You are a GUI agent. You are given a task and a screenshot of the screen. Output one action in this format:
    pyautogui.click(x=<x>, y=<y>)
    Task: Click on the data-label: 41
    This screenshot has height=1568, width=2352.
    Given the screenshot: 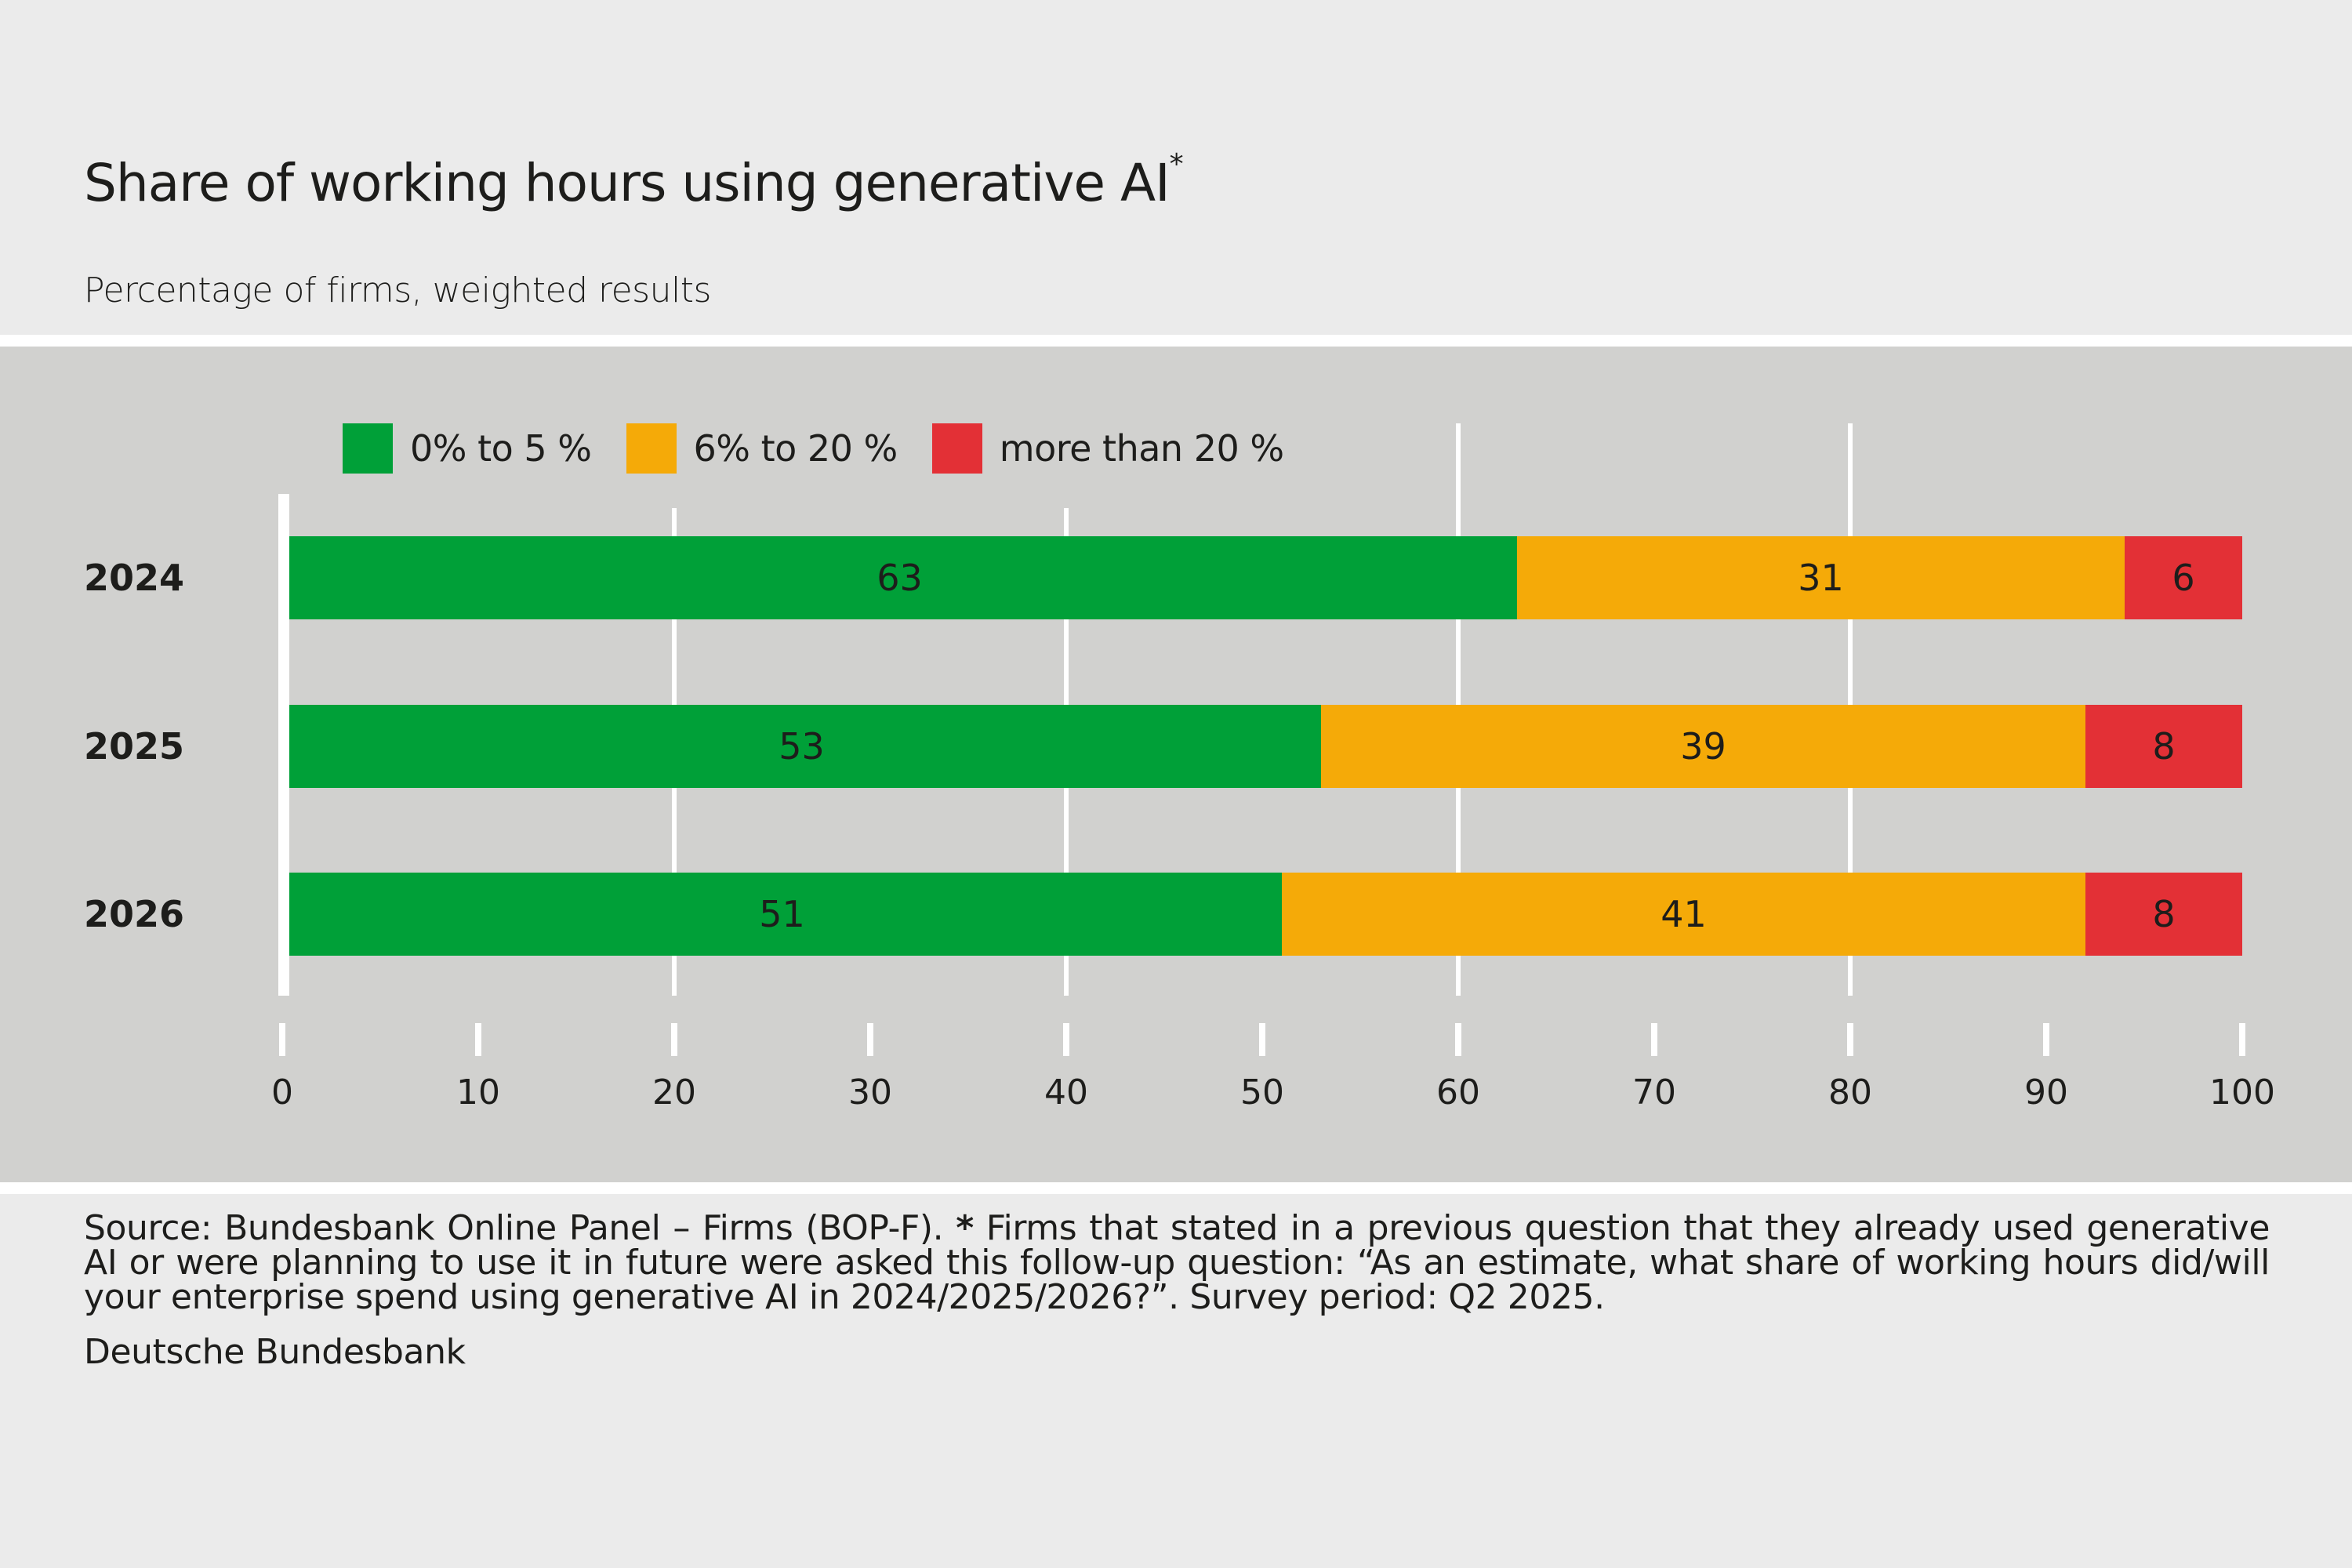 What is the action you would take?
    pyautogui.click(x=1684, y=914)
    